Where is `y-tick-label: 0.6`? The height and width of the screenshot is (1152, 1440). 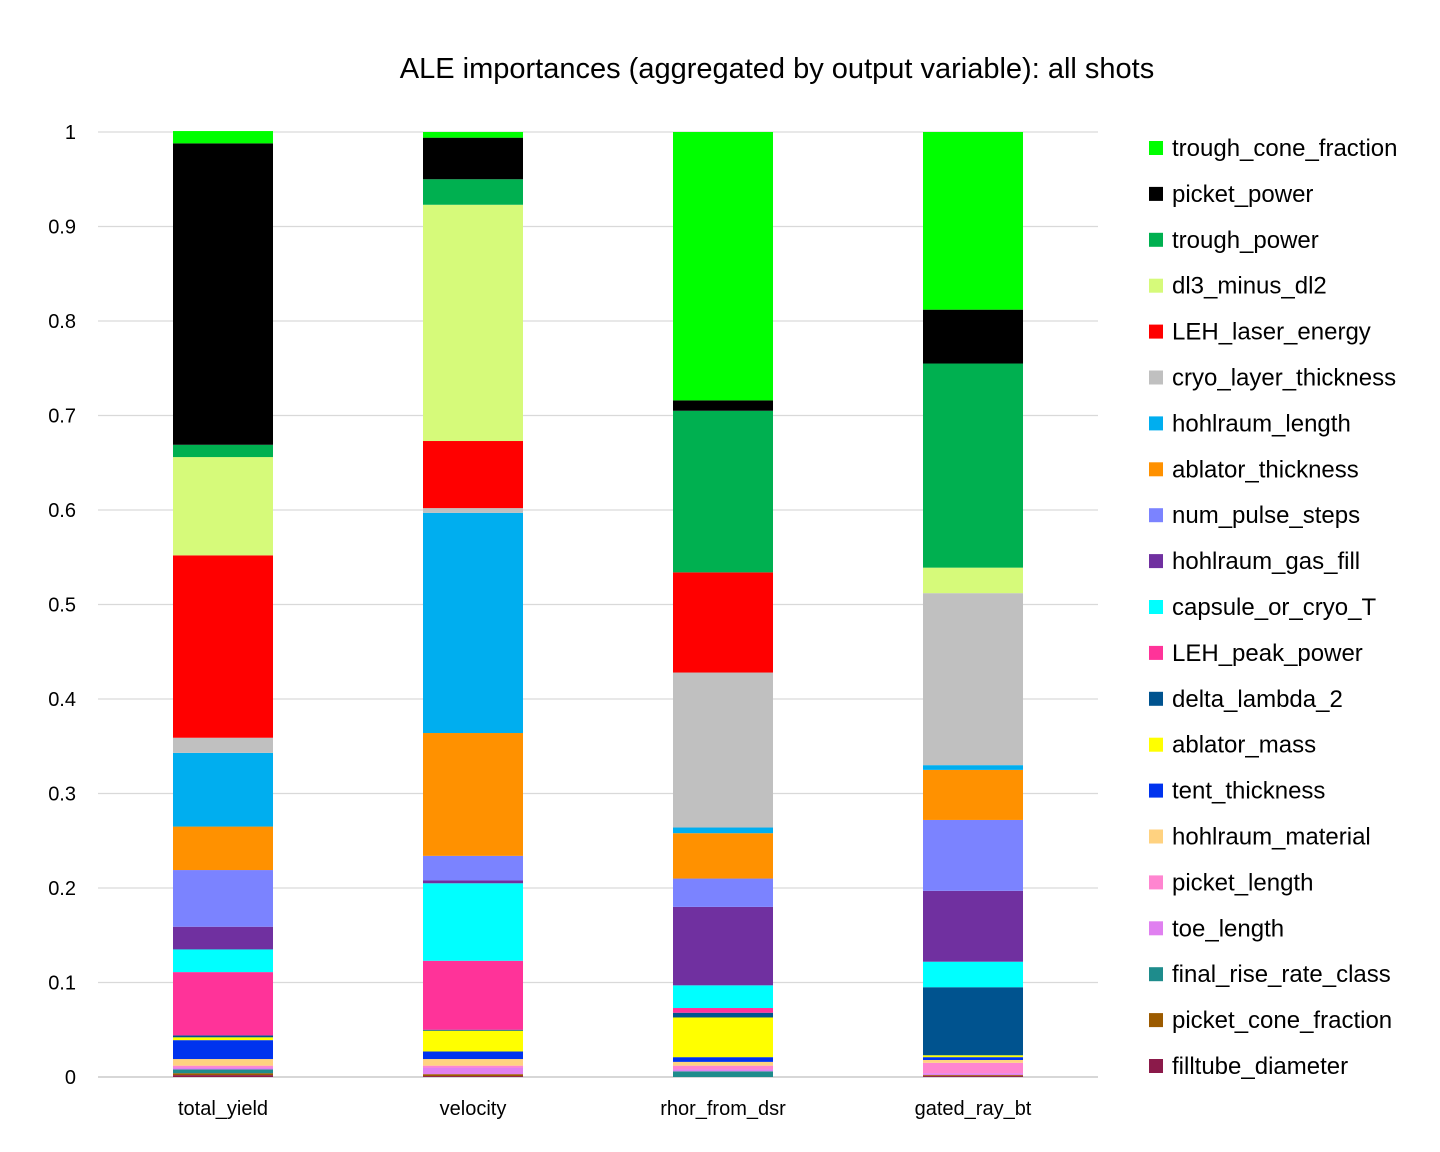 y-tick-label: 0.6 is located at coordinates (62, 511).